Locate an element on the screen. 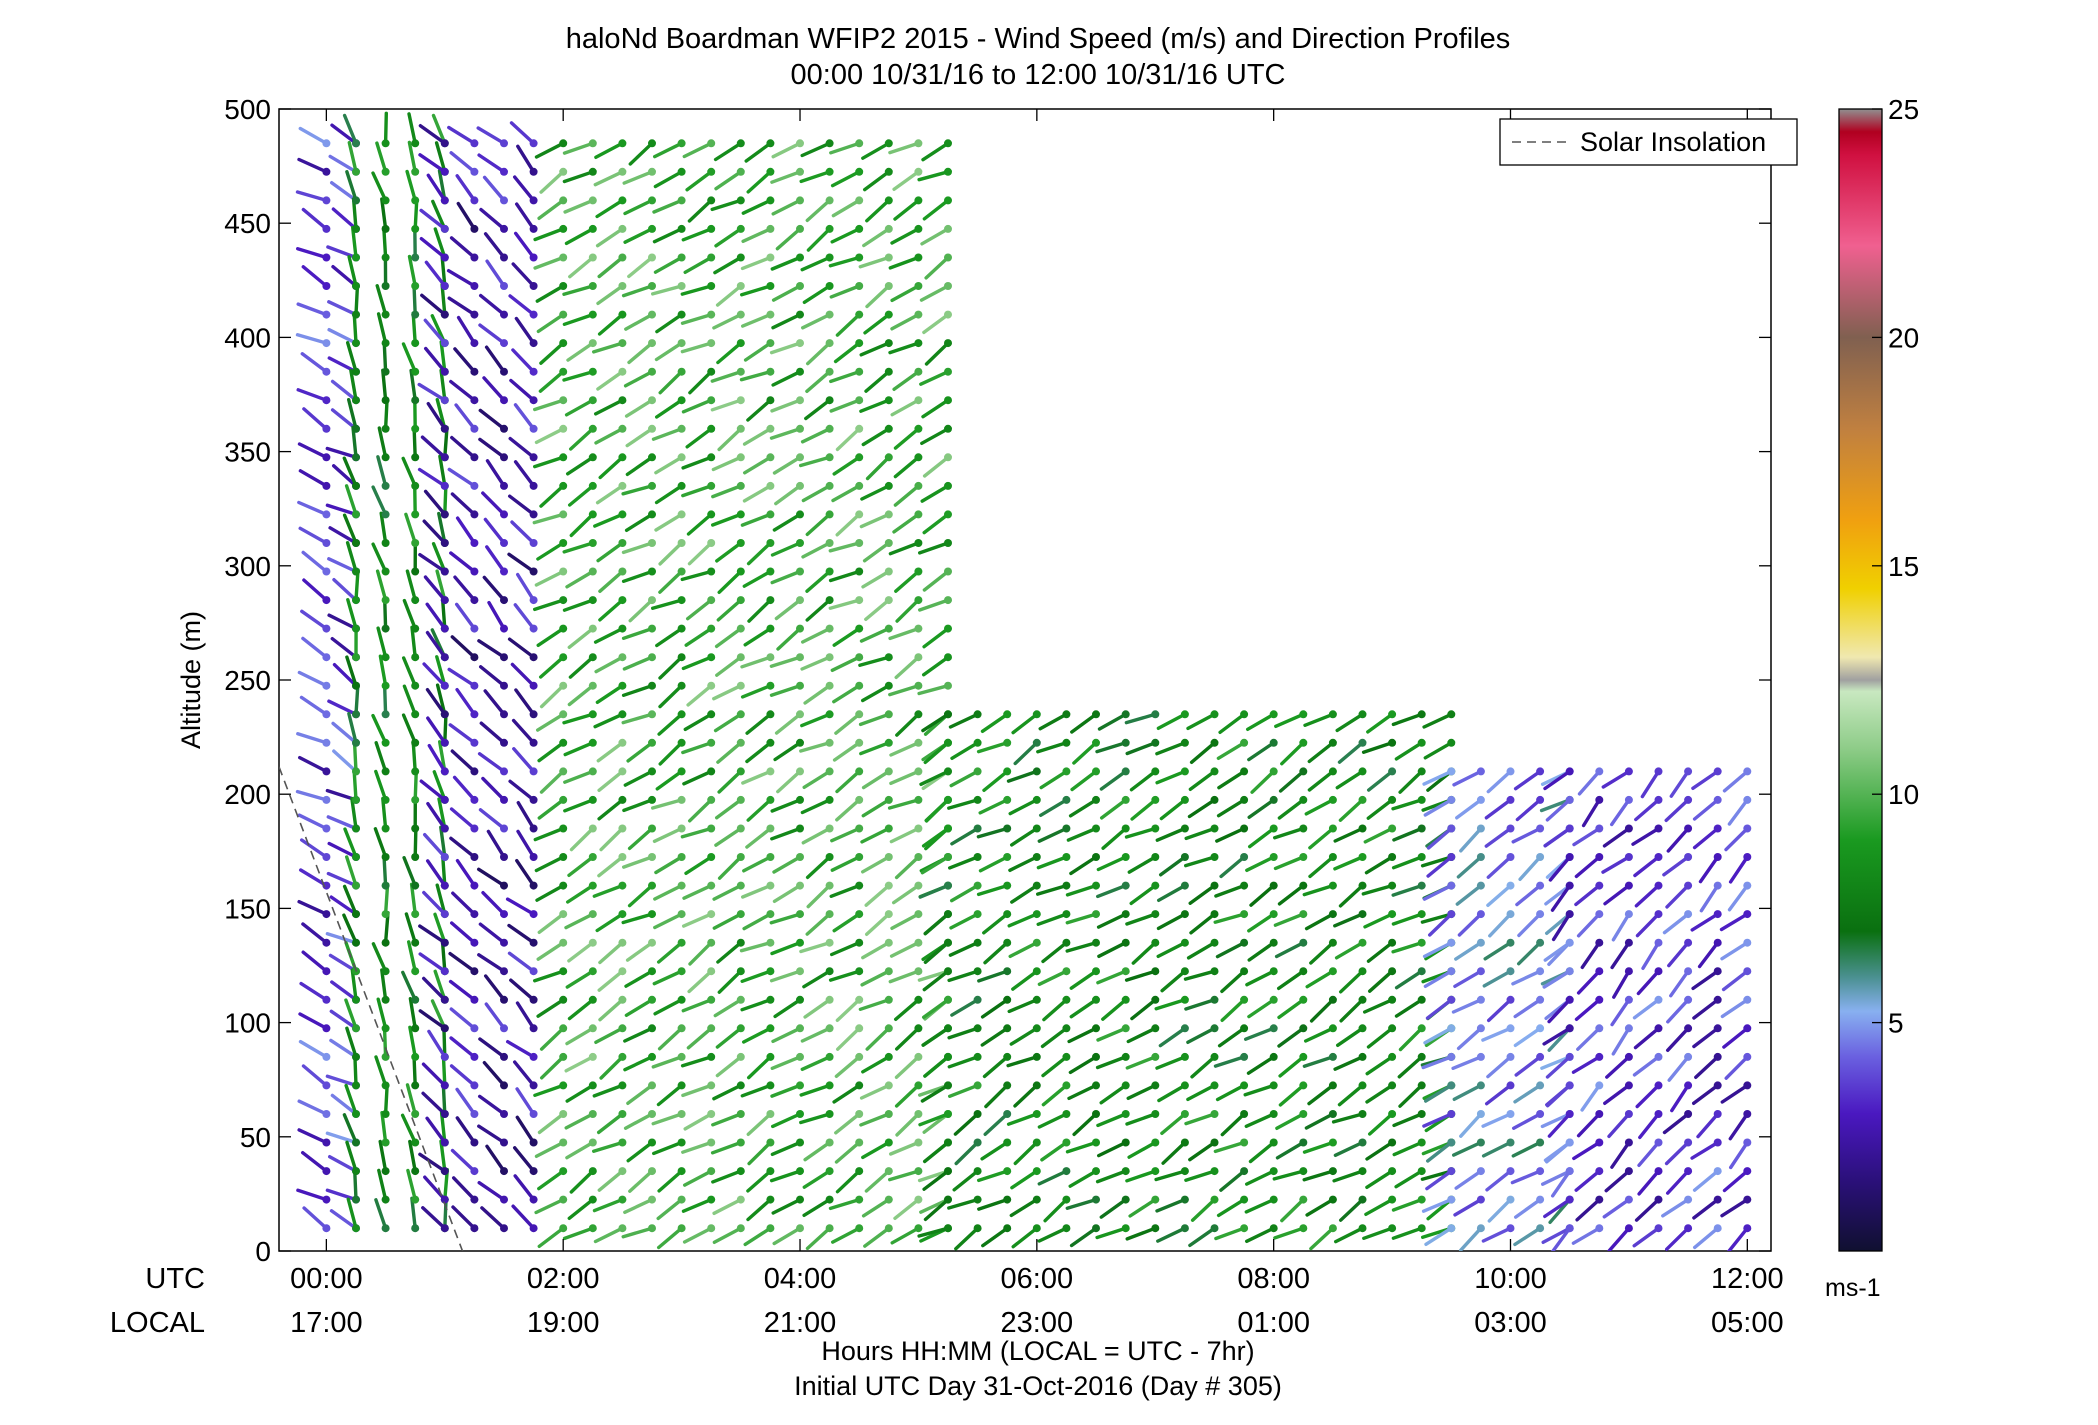 Image resolution: width=2098 pixels, height=1425 pixels. y-tick-label: 350 is located at coordinates (247, 452).